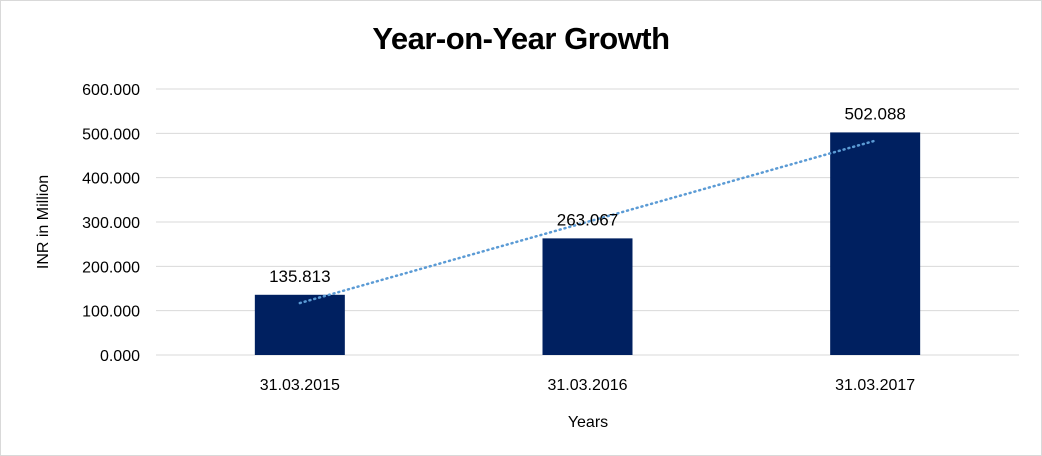 The height and width of the screenshot is (456, 1042). Describe the element at coordinates (874, 113) in the screenshot. I see `data-label: 502.088` at that location.